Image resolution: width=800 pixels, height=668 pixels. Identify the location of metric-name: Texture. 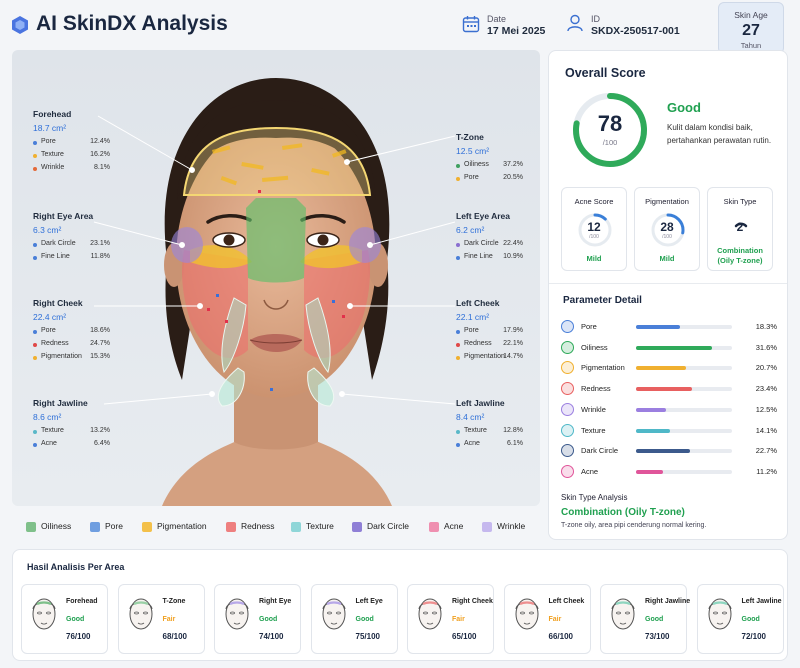
(475, 430).